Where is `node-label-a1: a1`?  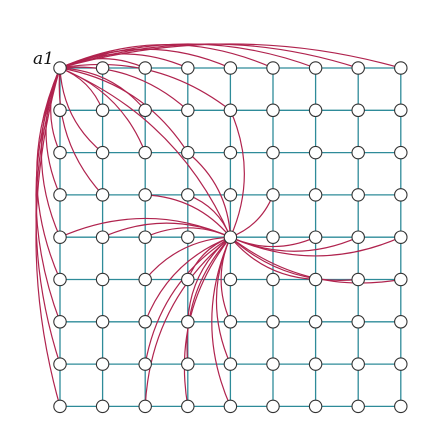 node-label-a1: a1 is located at coordinates (43, 59).